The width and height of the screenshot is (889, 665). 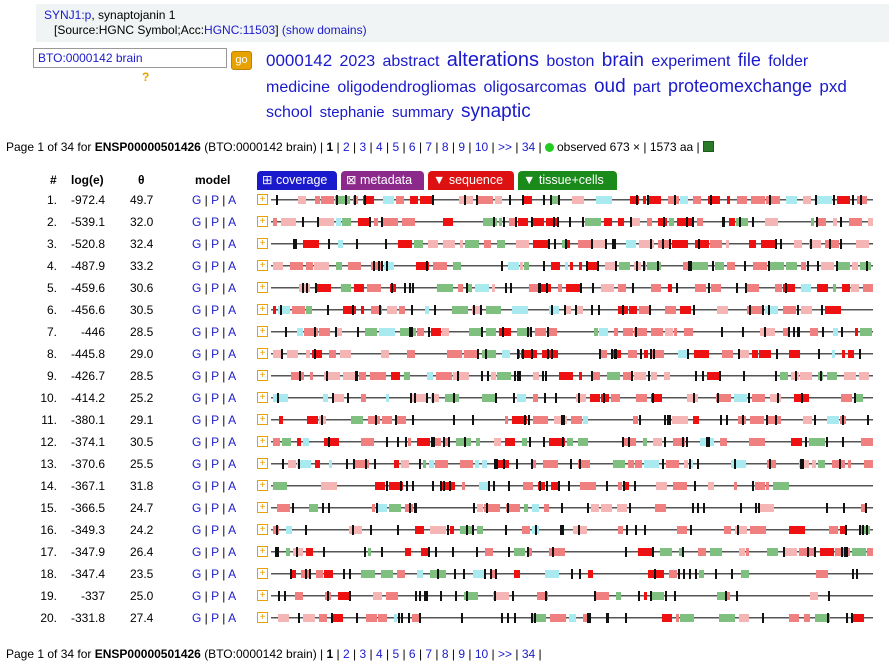 What do you see at coordinates (407, 87) in the screenshot?
I see `tag-oligodendrogliomas: oligodendrogliomas` at bounding box center [407, 87].